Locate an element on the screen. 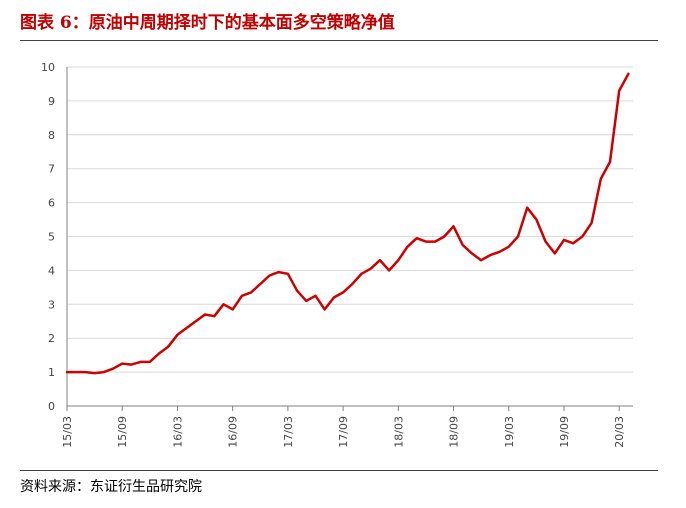 The image size is (686, 508). x-tick-label: 19/03 is located at coordinates (509, 432).